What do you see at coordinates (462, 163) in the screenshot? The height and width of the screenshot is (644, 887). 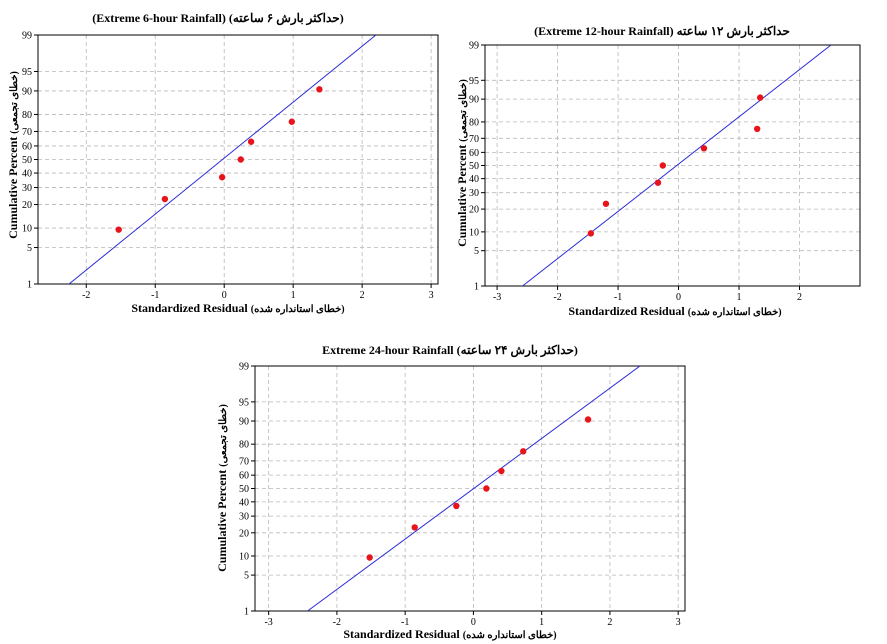 I see `ylabel-12-hour: Cumulative Percent (خطای تجمعی)` at bounding box center [462, 163].